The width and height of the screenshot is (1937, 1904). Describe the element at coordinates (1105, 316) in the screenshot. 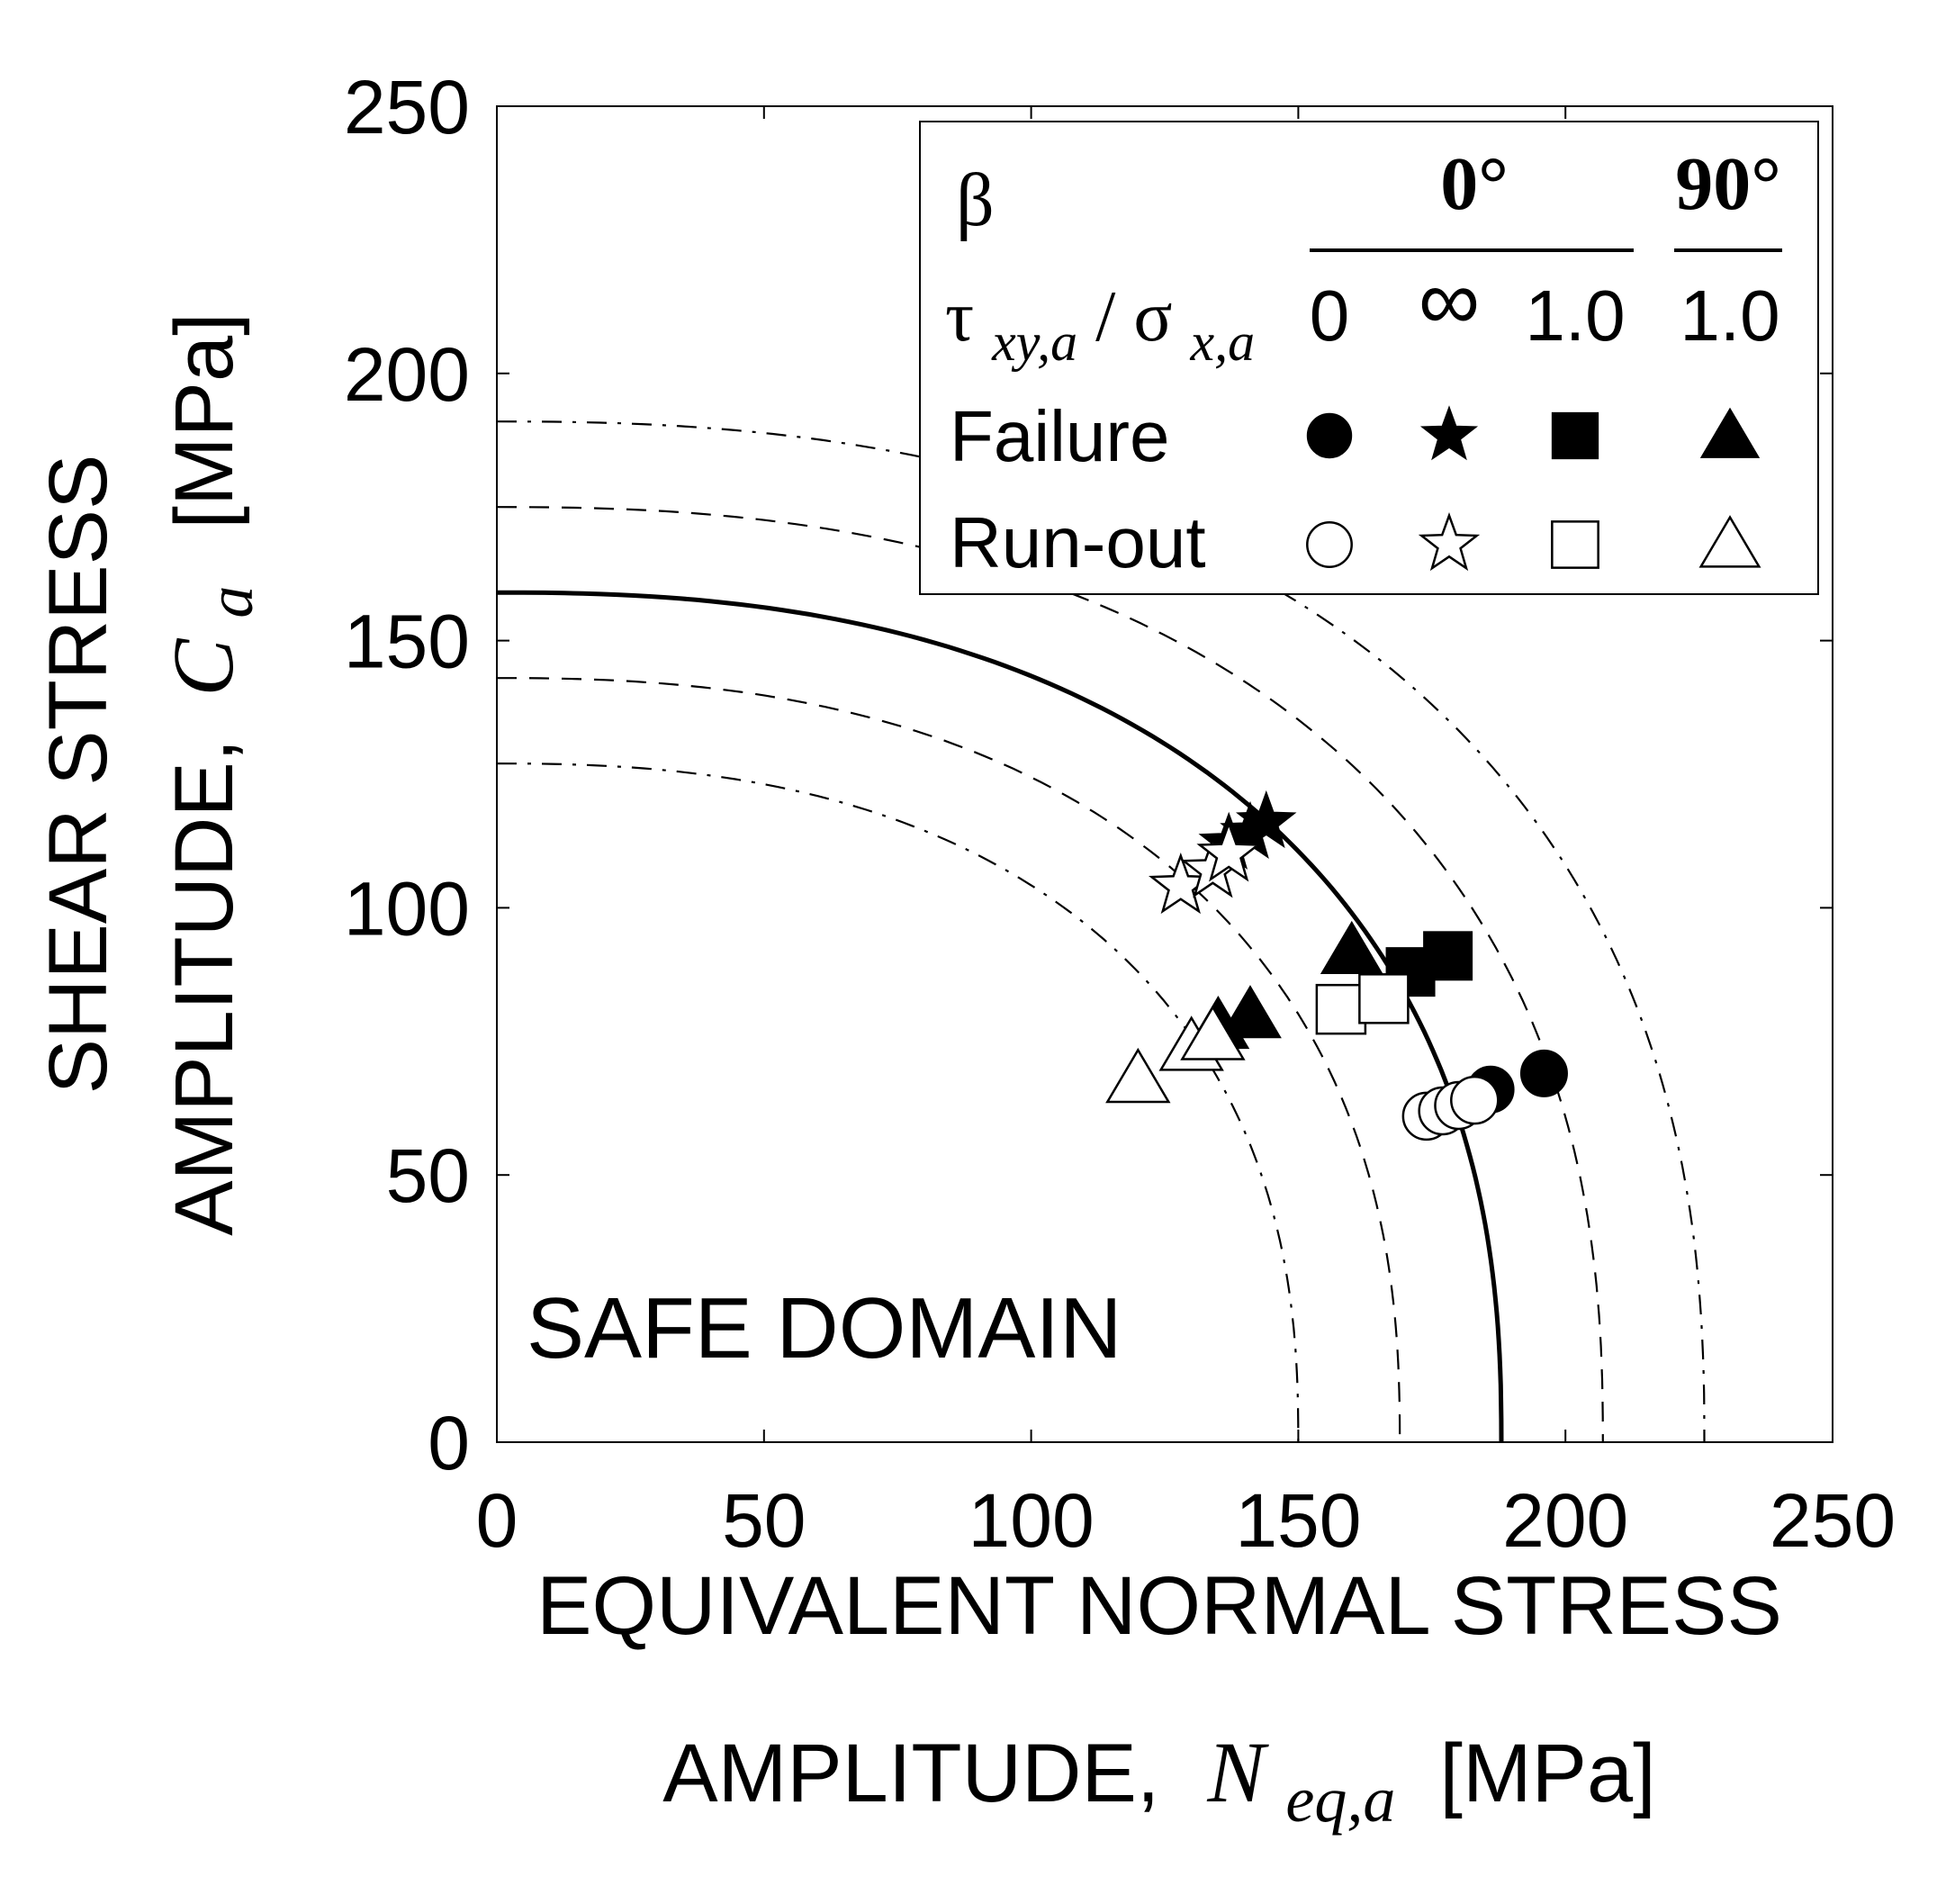

I see `legend-ratio-slash: /` at that location.